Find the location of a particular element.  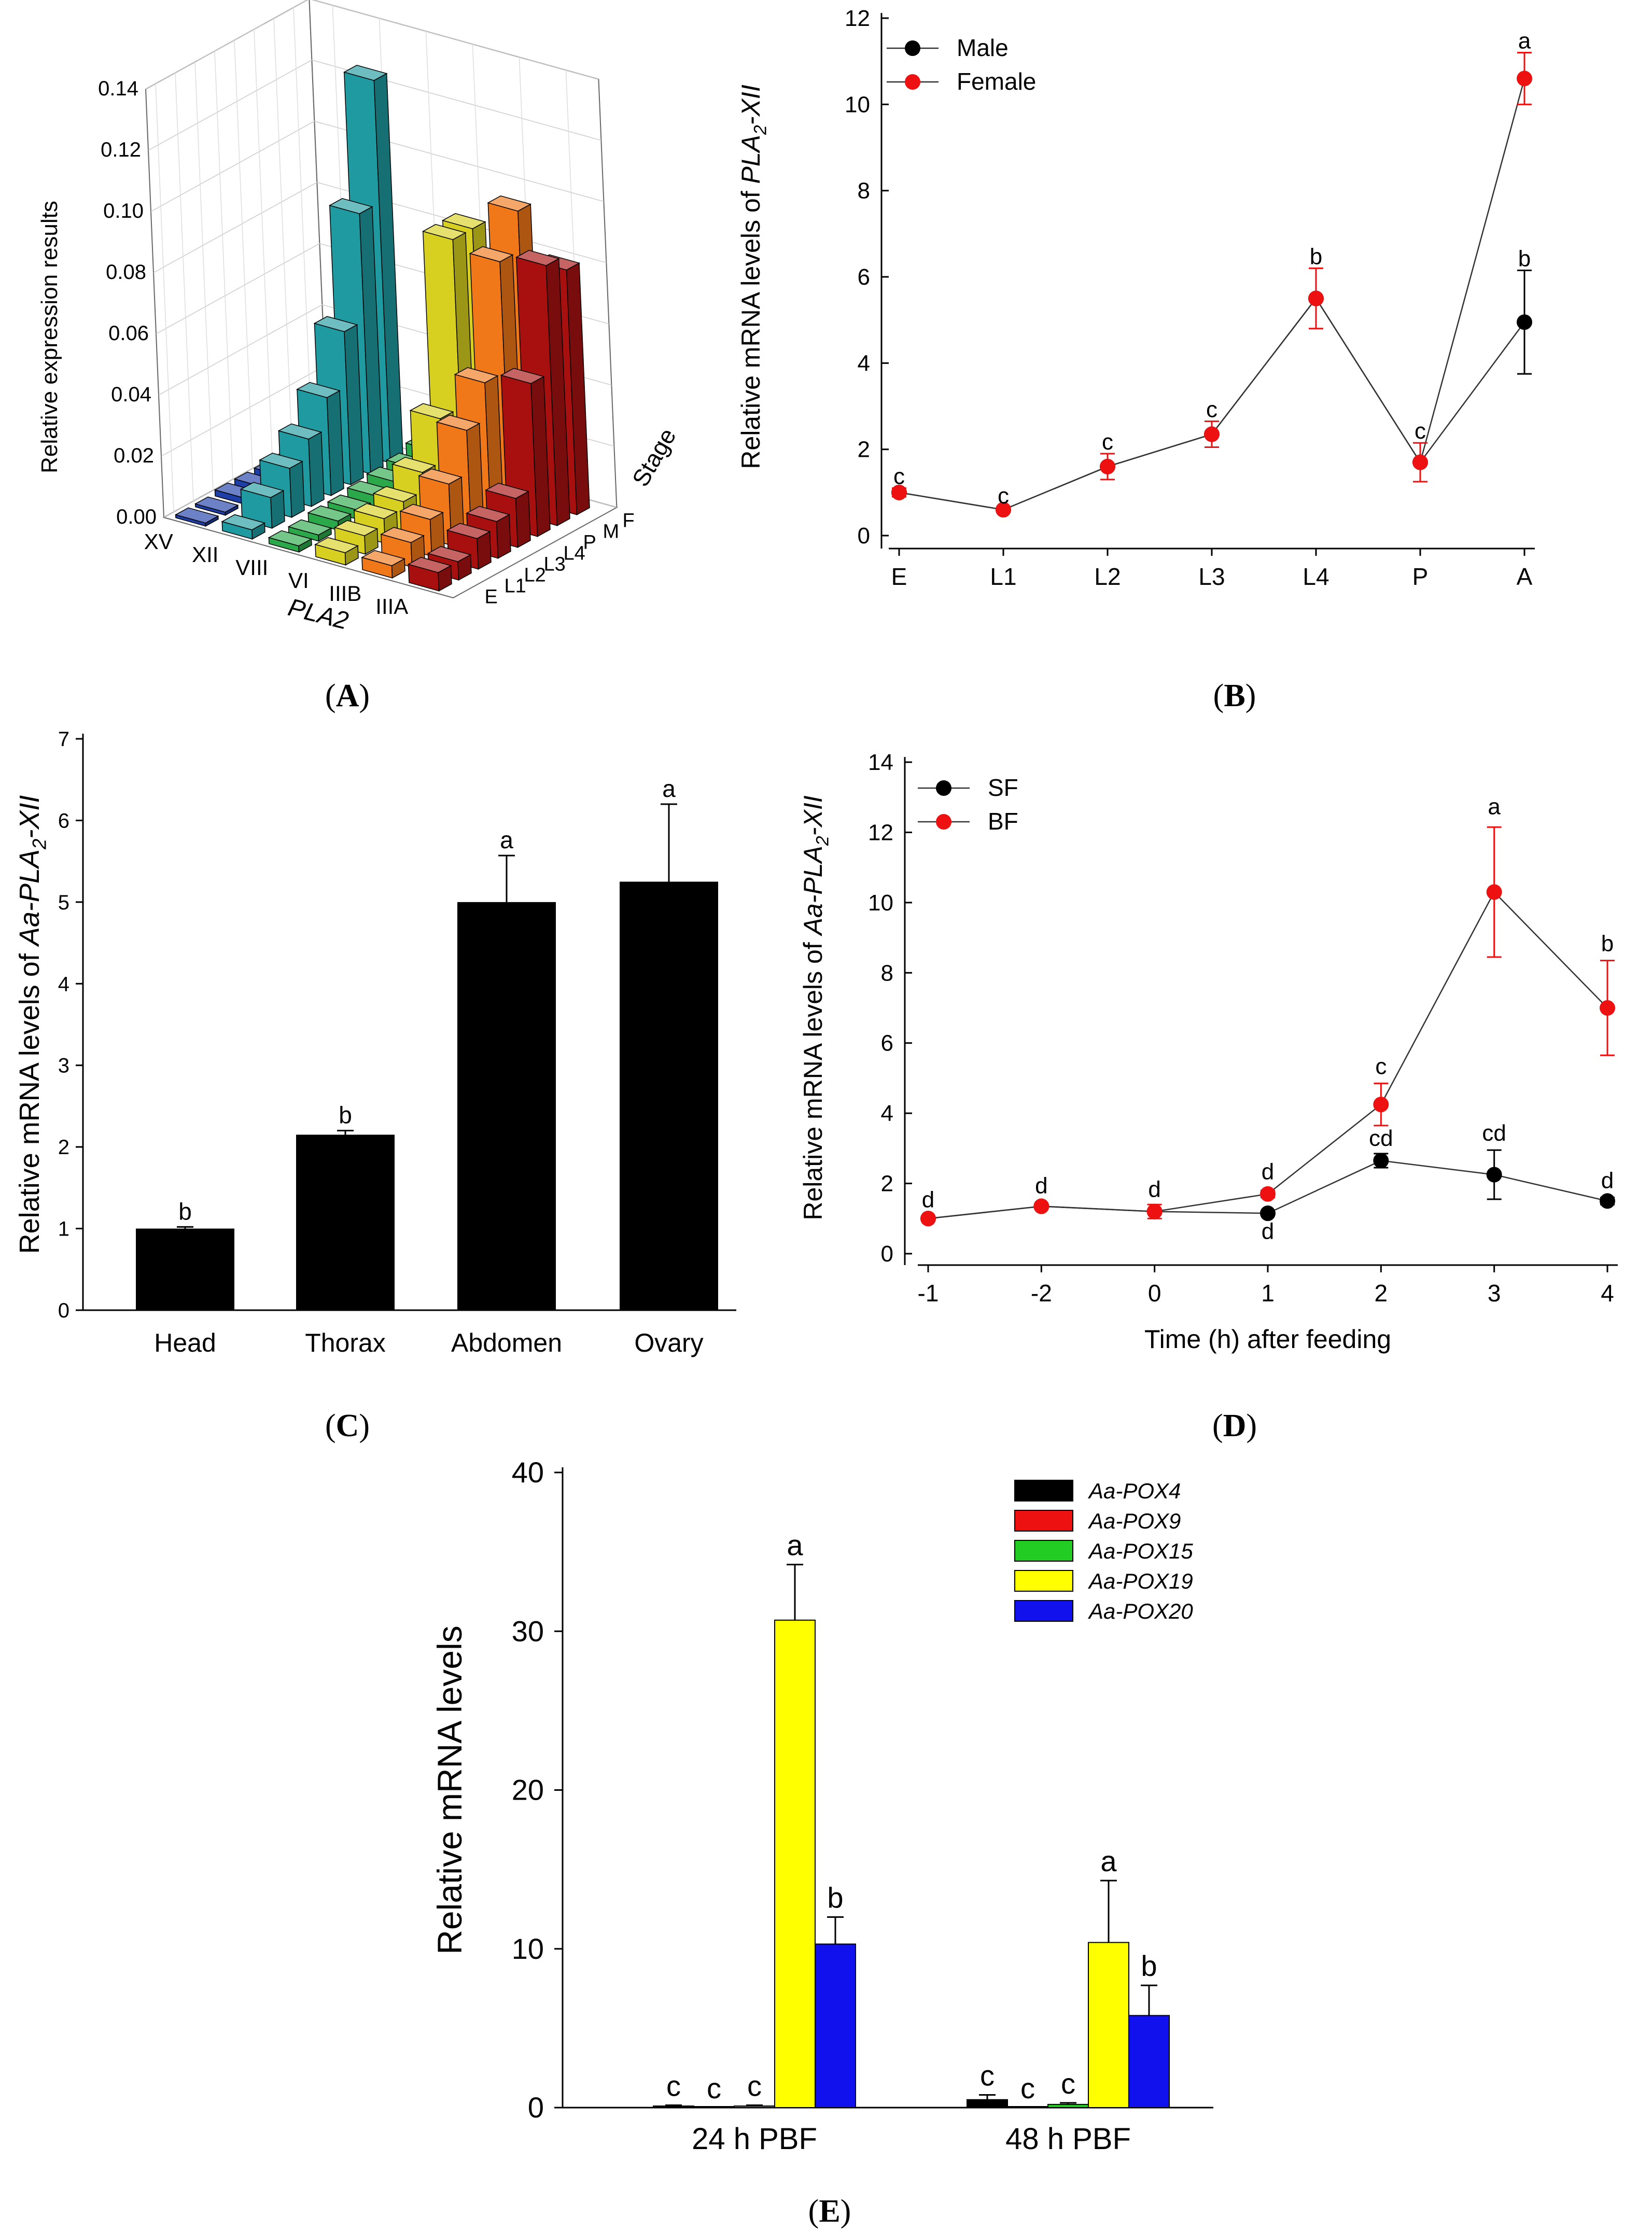

y-tick-label: 0 is located at coordinates (536, 2107).